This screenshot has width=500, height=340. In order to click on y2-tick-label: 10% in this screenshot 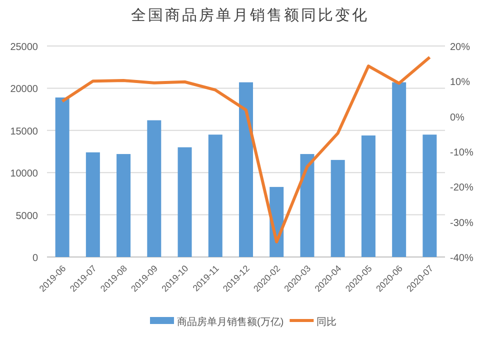, I will do `click(460, 82)`.